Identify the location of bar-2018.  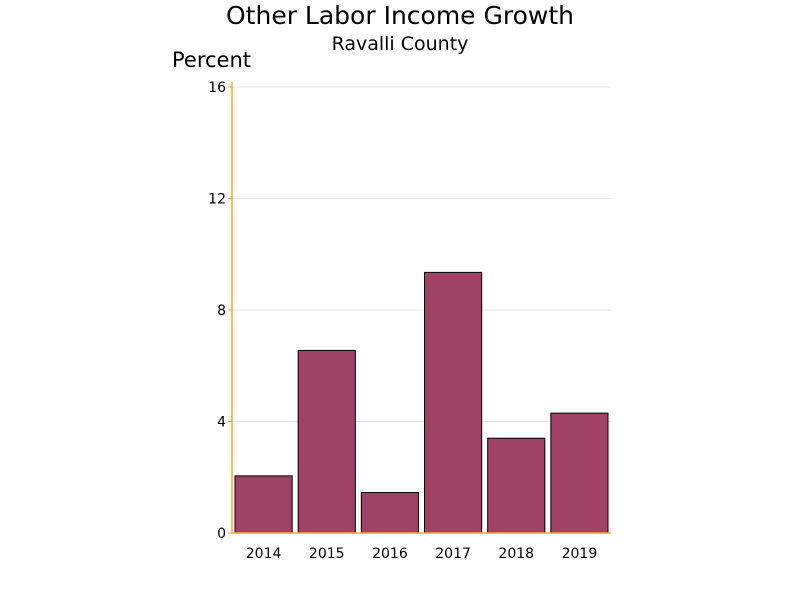
(516, 485).